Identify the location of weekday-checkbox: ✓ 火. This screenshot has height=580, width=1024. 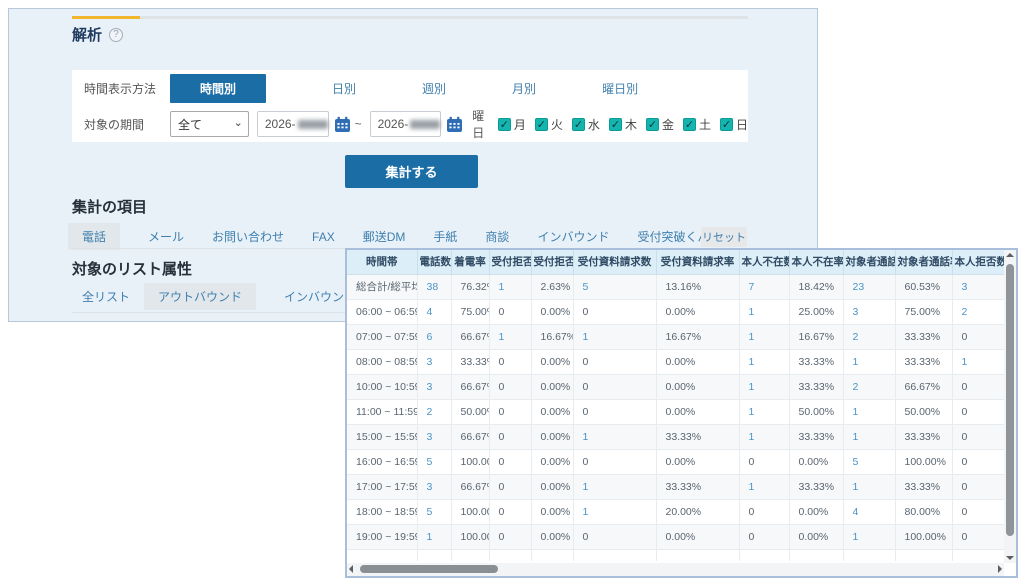
(548, 124).